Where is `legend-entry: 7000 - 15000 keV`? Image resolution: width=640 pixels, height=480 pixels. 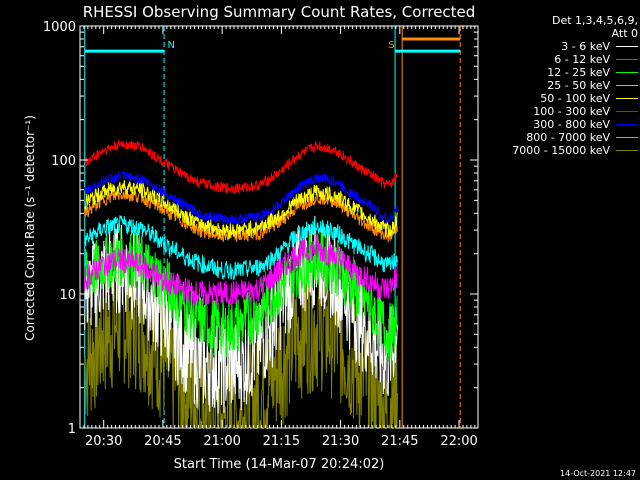
legend-entry: 7000 - 15000 keV is located at coordinates (558, 150).